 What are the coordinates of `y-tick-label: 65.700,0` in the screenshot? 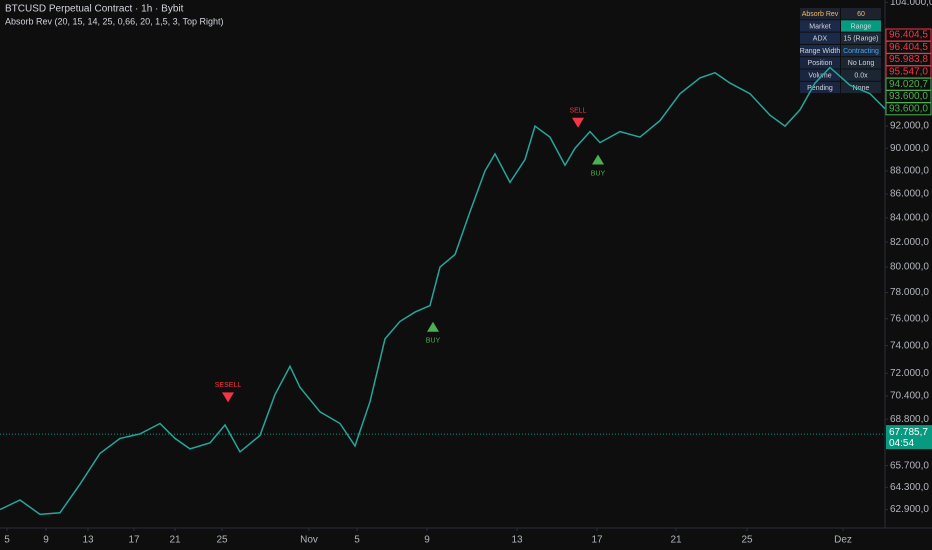 It's located at (909, 465).